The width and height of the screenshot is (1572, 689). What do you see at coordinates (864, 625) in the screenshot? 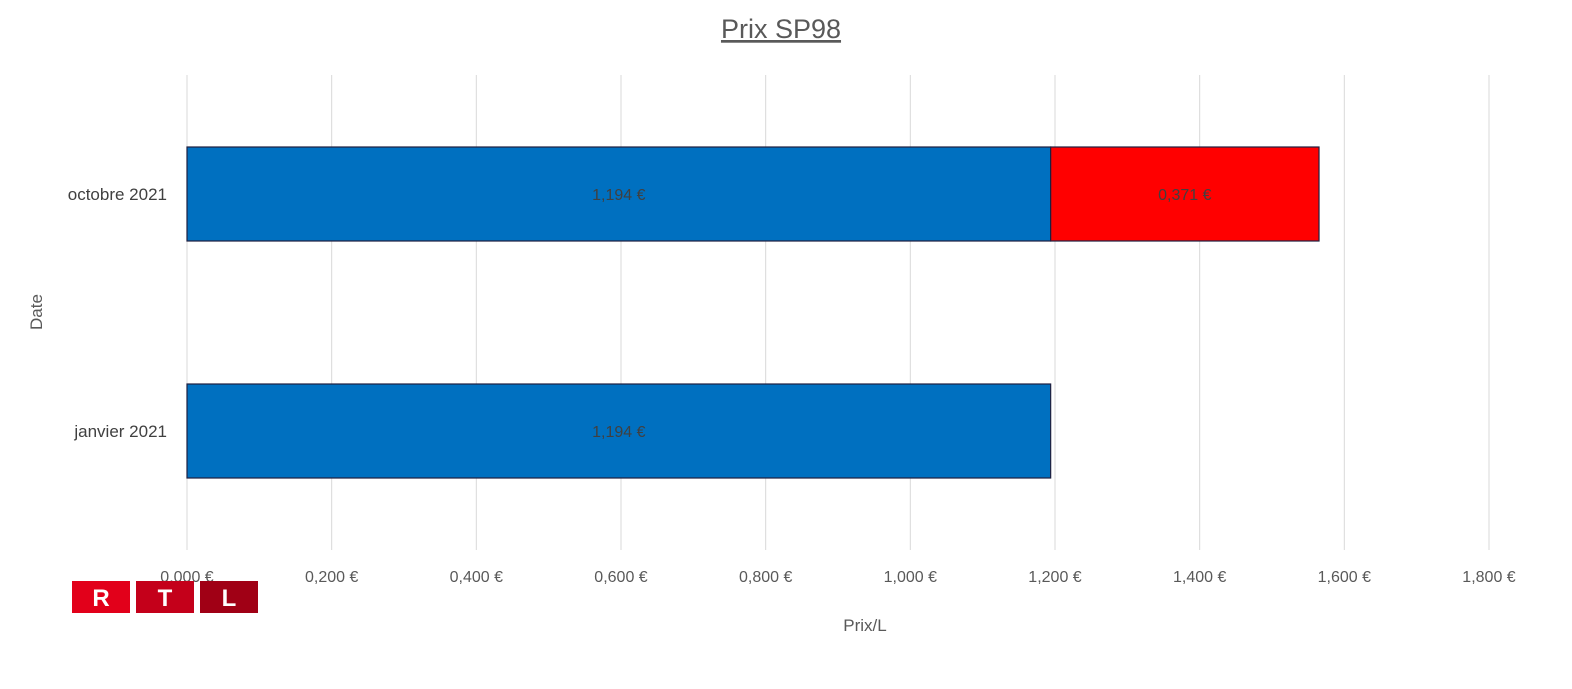
I see `x-axis-title: Prix/L` at bounding box center [864, 625].